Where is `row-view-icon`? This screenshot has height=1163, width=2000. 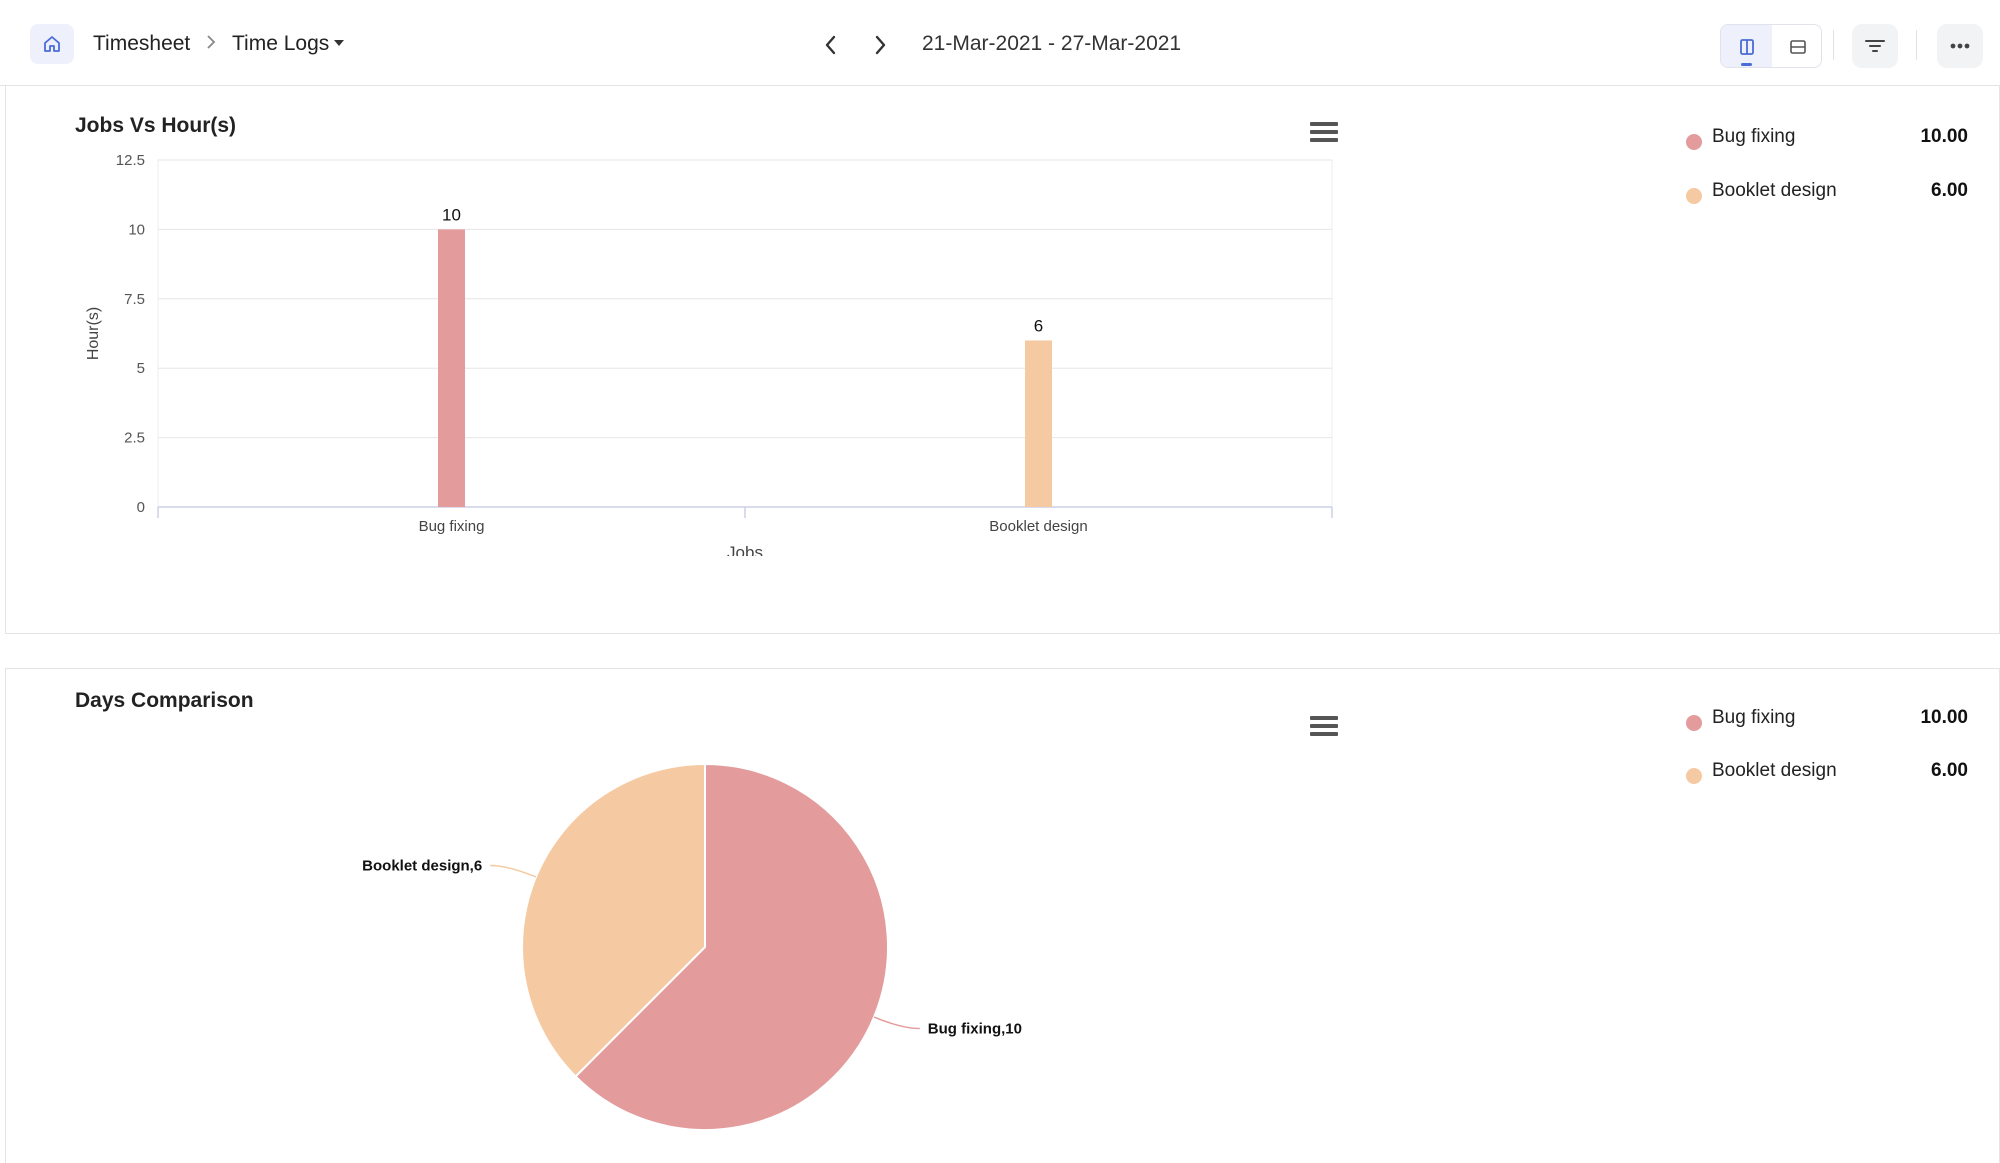 row-view-icon is located at coordinates (1797, 47).